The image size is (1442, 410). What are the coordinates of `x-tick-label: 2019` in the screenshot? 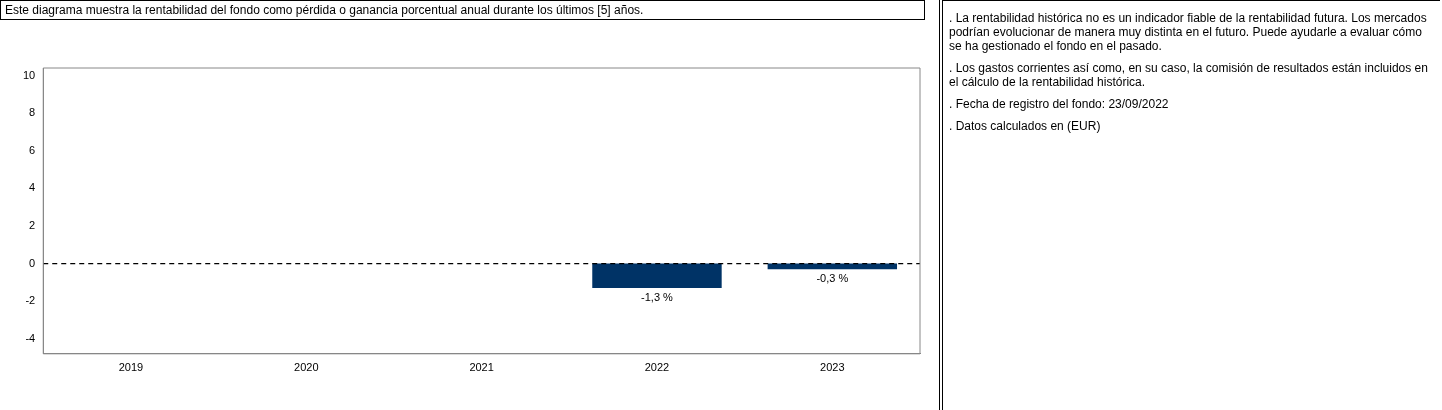 It's located at (131, 367).